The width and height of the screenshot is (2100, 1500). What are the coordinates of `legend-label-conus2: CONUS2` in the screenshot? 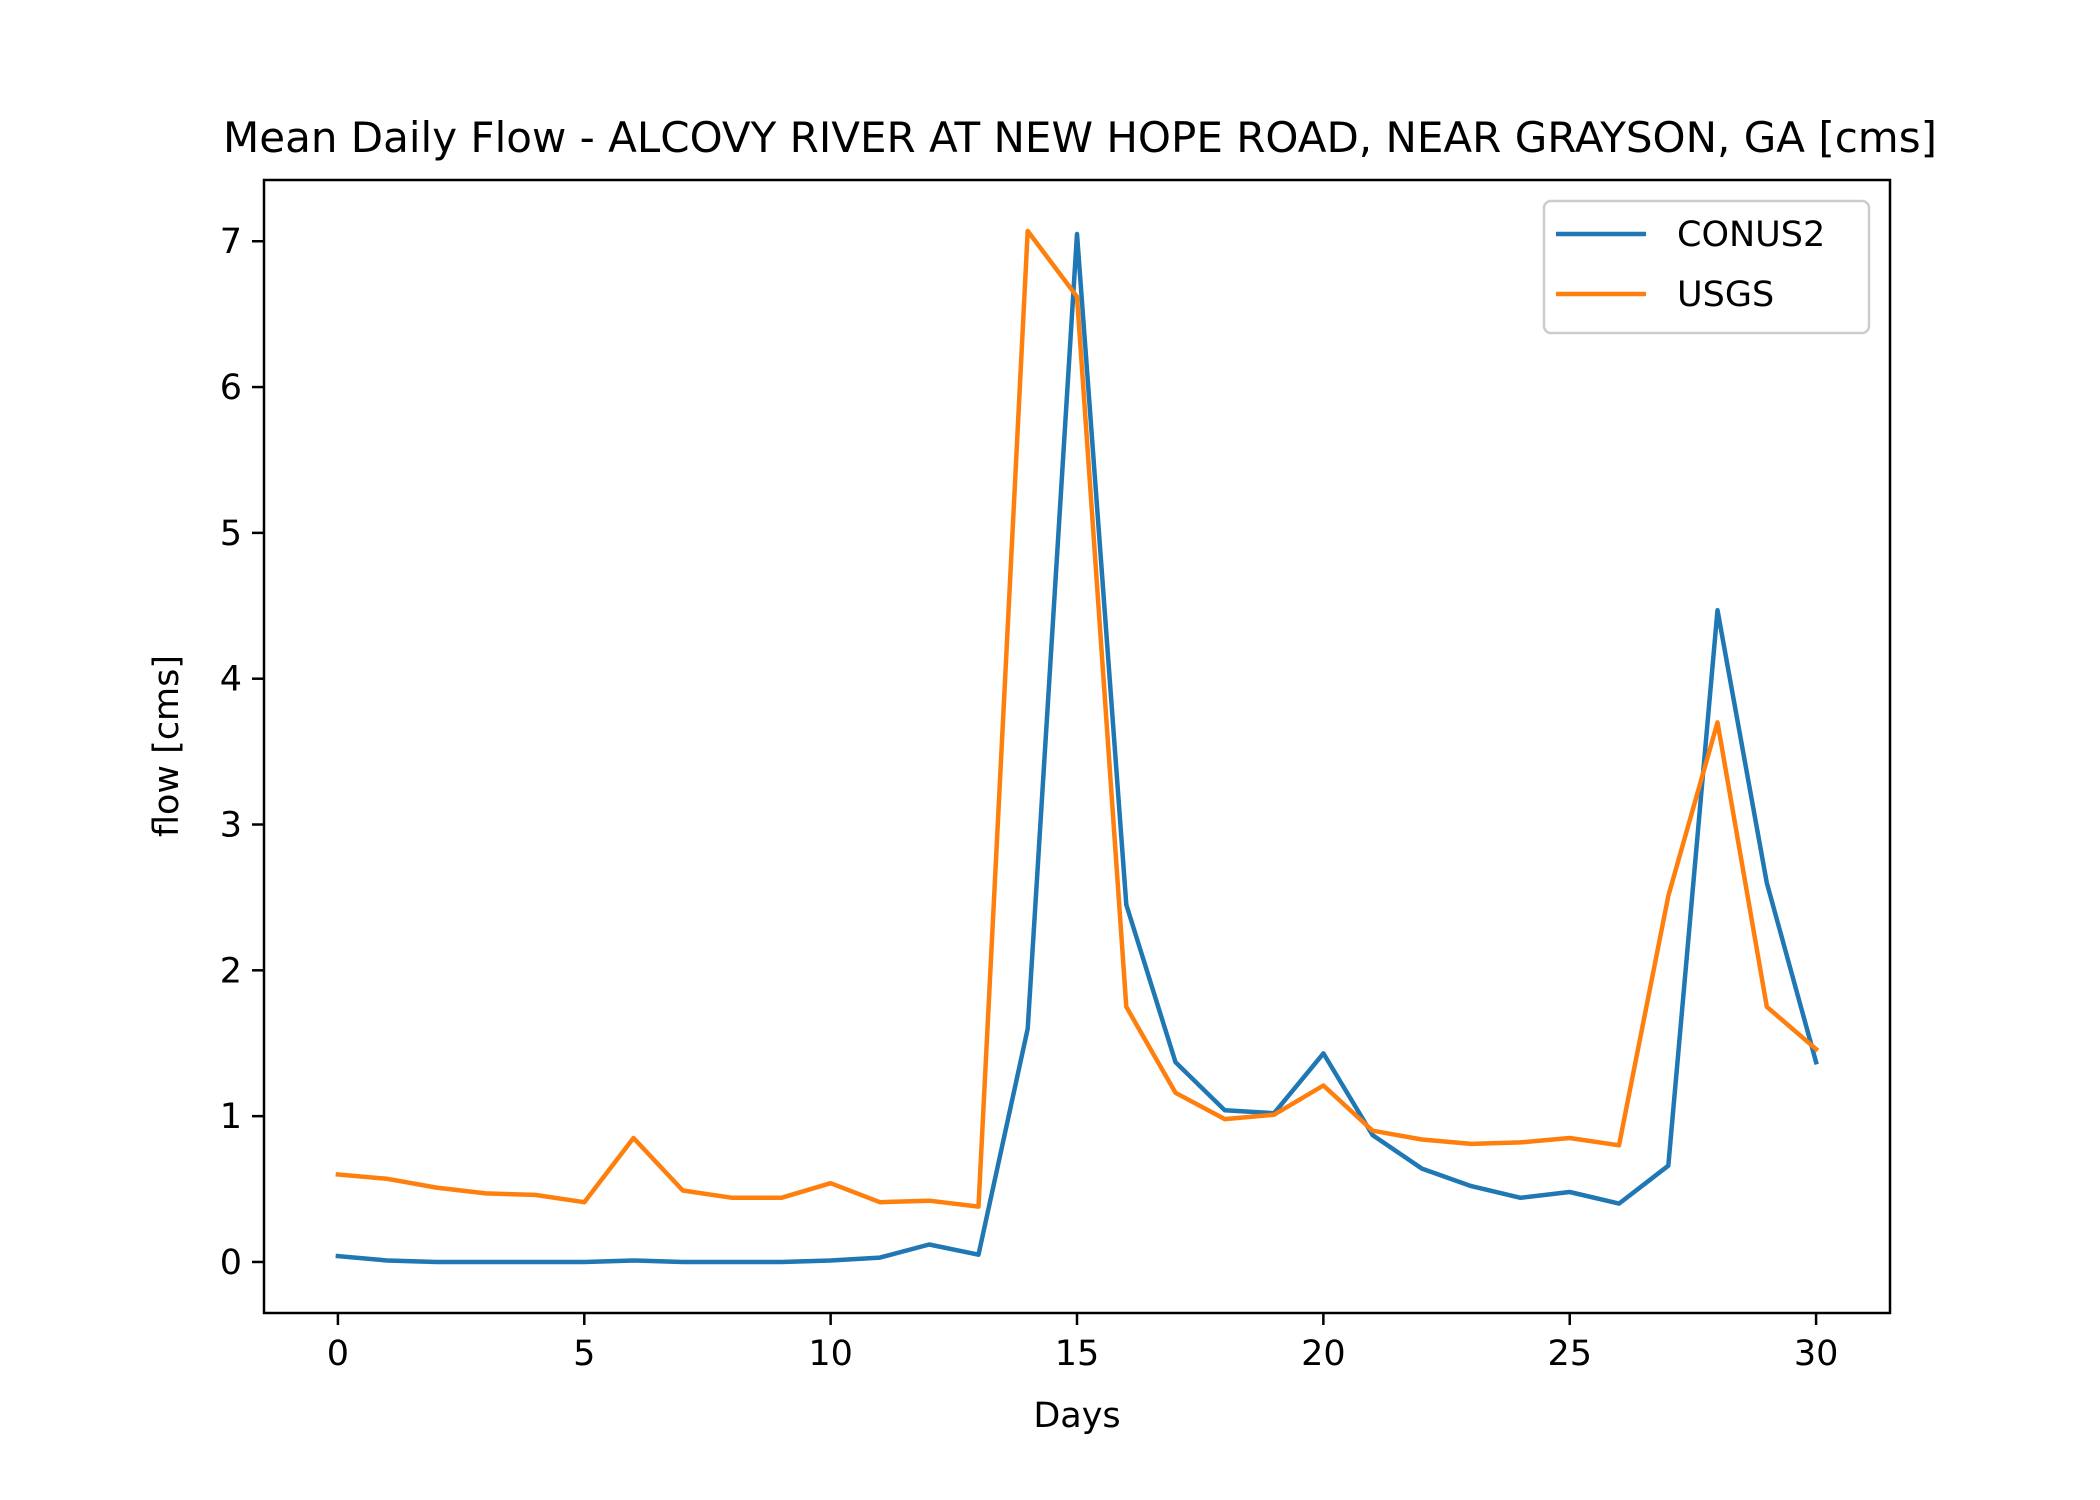 It's located at (1751, 235).